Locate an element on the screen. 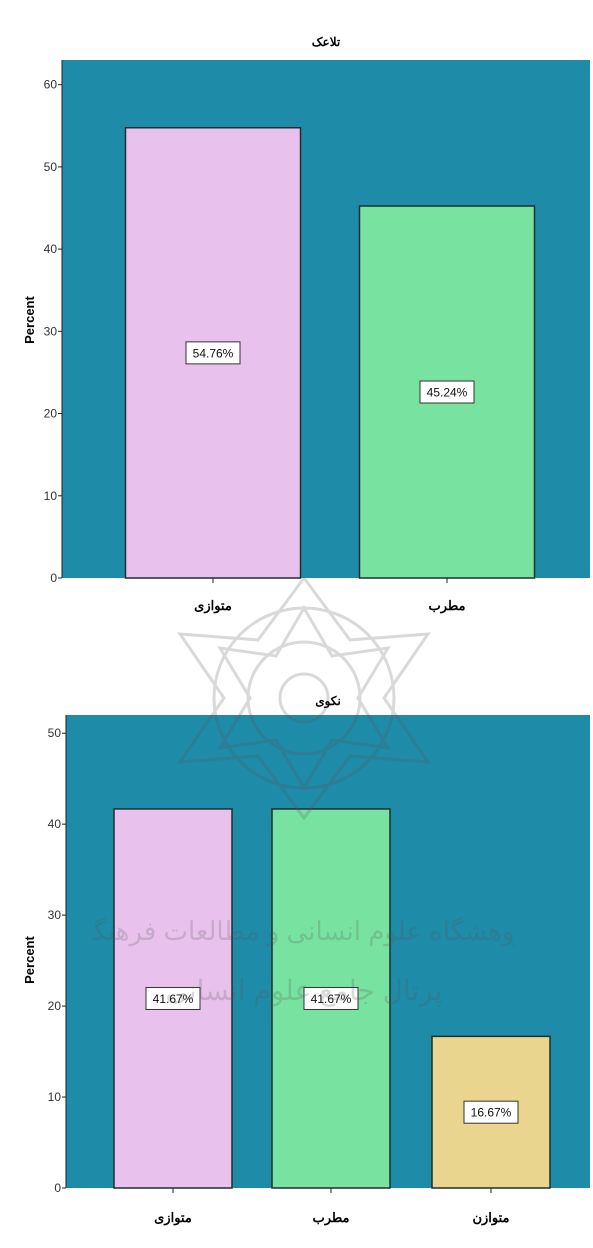 The image size is (593, 1248). data-label: 54.76% is located at coordinates (213, 353).